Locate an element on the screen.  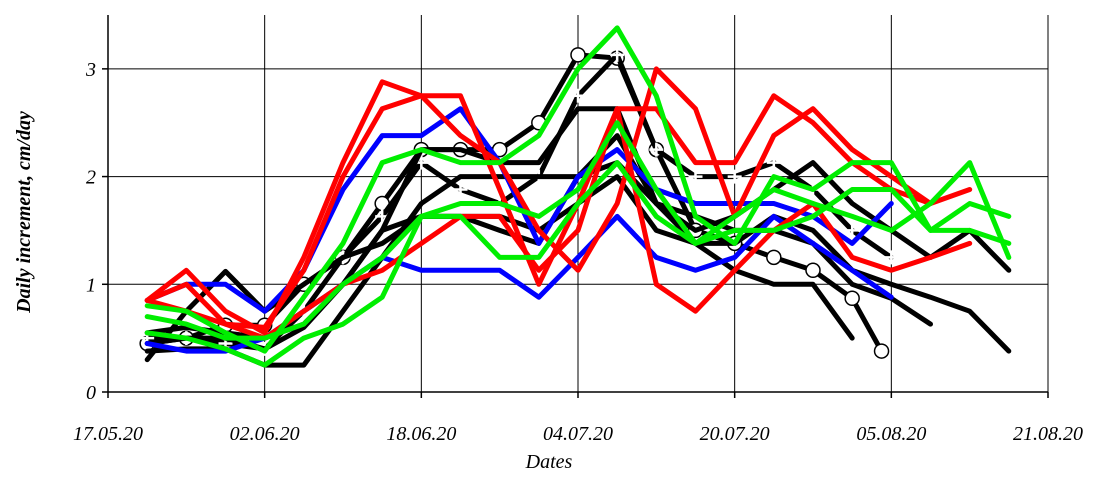
x-tick-label: 04.07.20 is located at coordinates (578, 434).